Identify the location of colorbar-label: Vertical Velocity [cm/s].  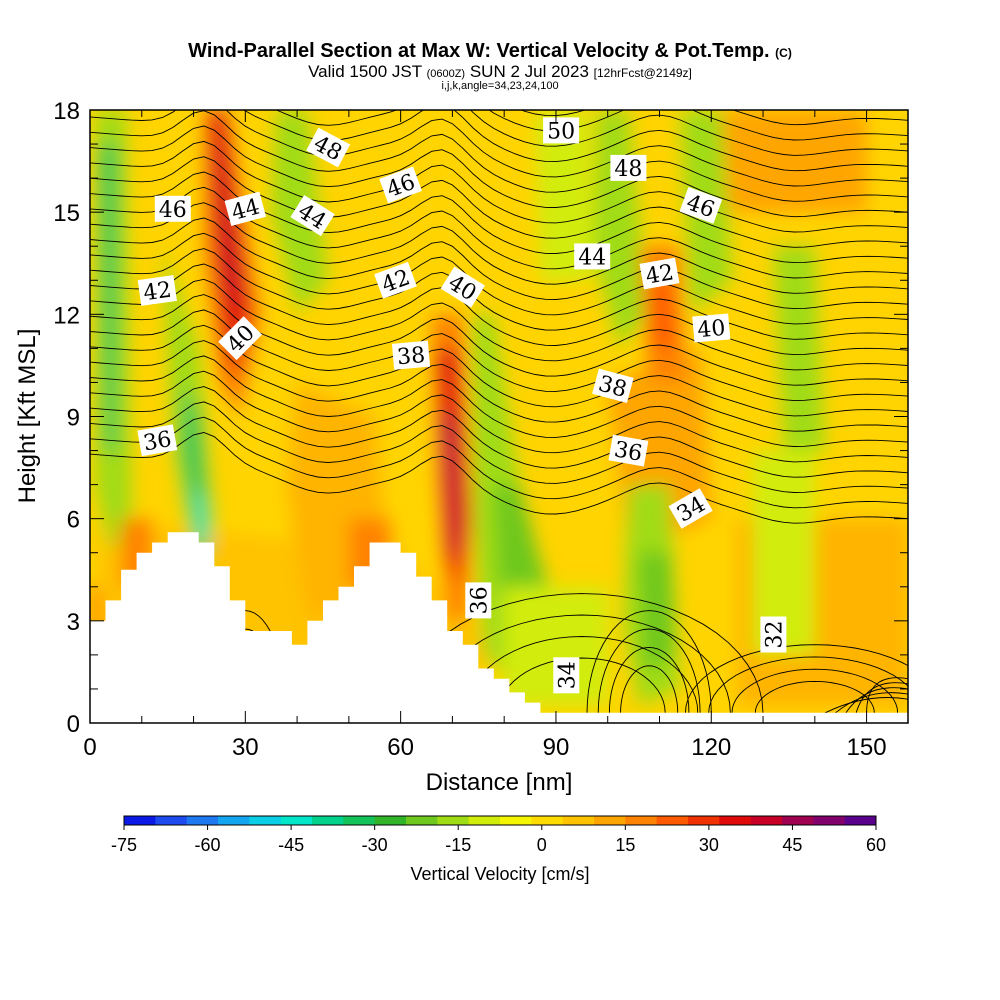
(499, 874).